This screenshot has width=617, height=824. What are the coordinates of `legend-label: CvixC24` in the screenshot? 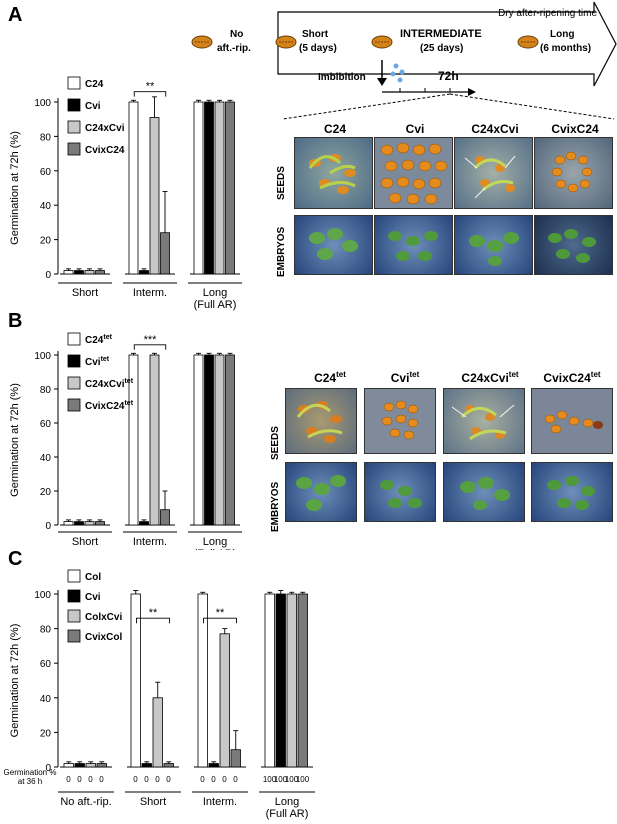 It's located at (105, 150).